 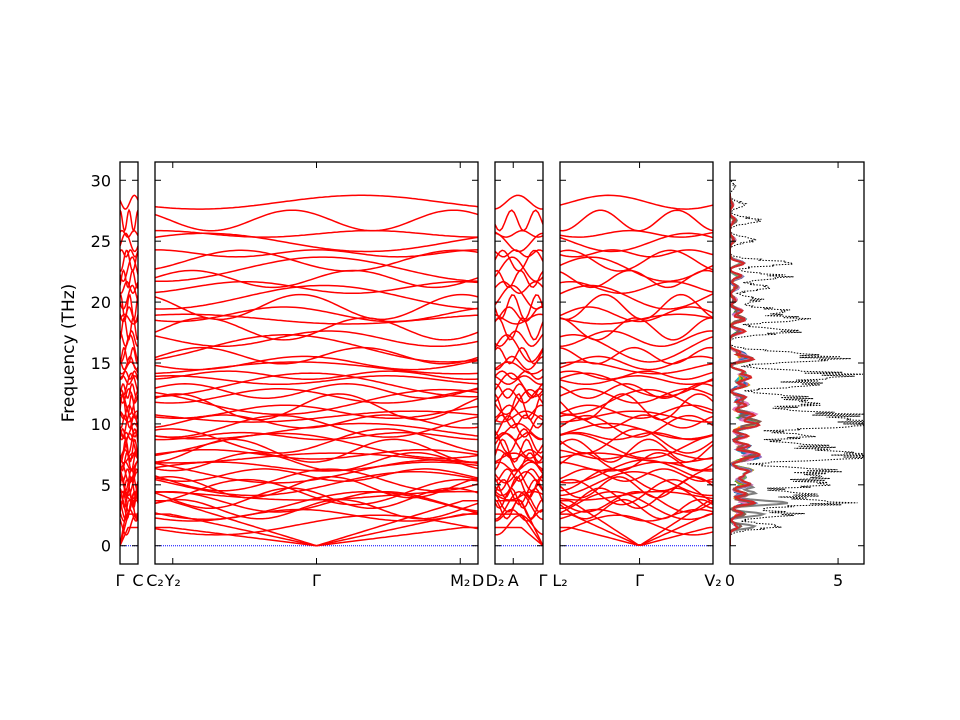 What do you see at coordinates (478, 580) in the screenshot?
I see `x-tick-label: D` at bounding box center [478, 580].